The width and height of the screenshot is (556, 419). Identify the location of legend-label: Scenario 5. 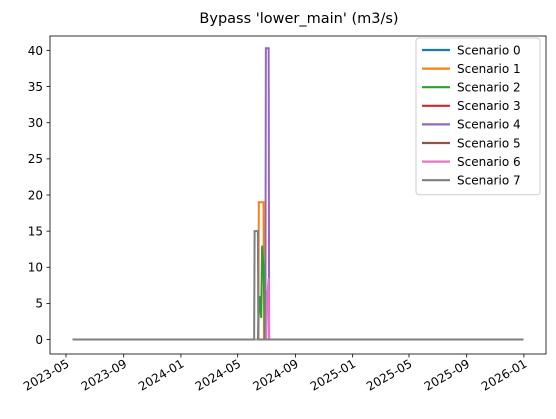
(489, 143).